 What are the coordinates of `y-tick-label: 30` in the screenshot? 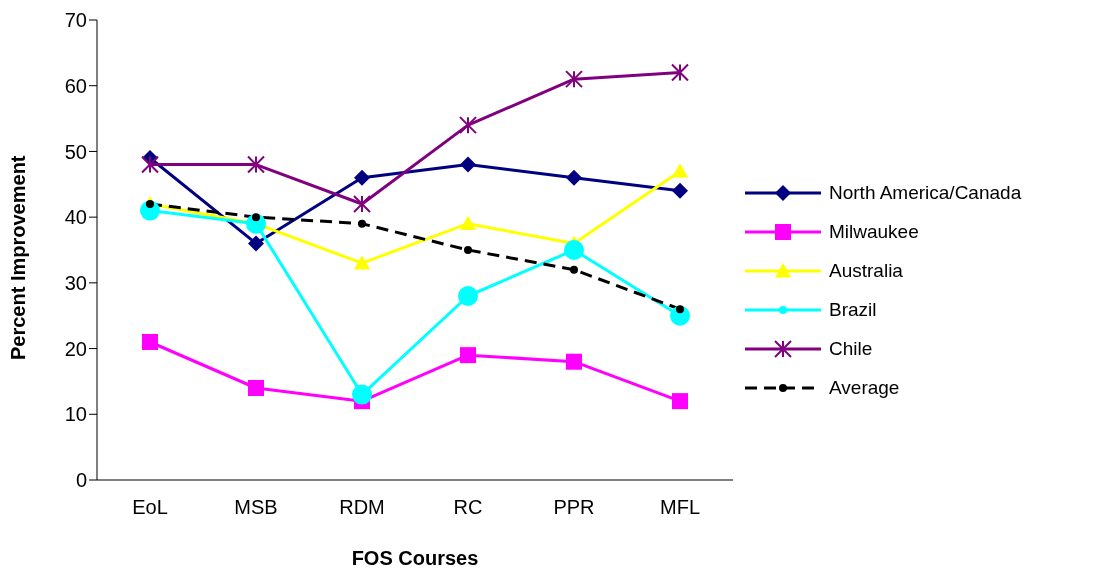 It's located at (75, 282).